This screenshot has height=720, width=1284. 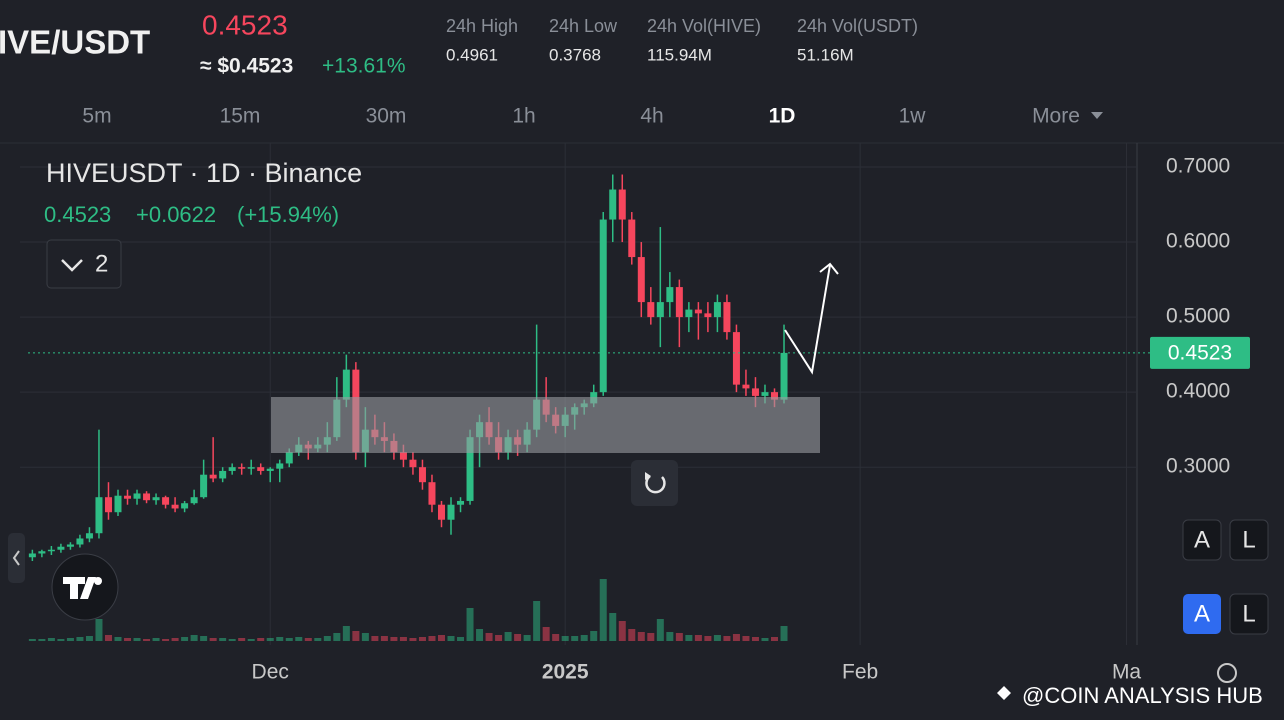 I want to click on x-tick-label: Dec, so click(x=270, y=672).